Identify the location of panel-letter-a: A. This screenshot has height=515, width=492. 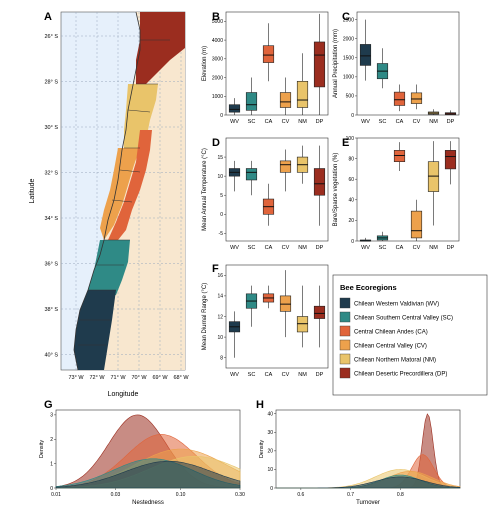
(48, 17).